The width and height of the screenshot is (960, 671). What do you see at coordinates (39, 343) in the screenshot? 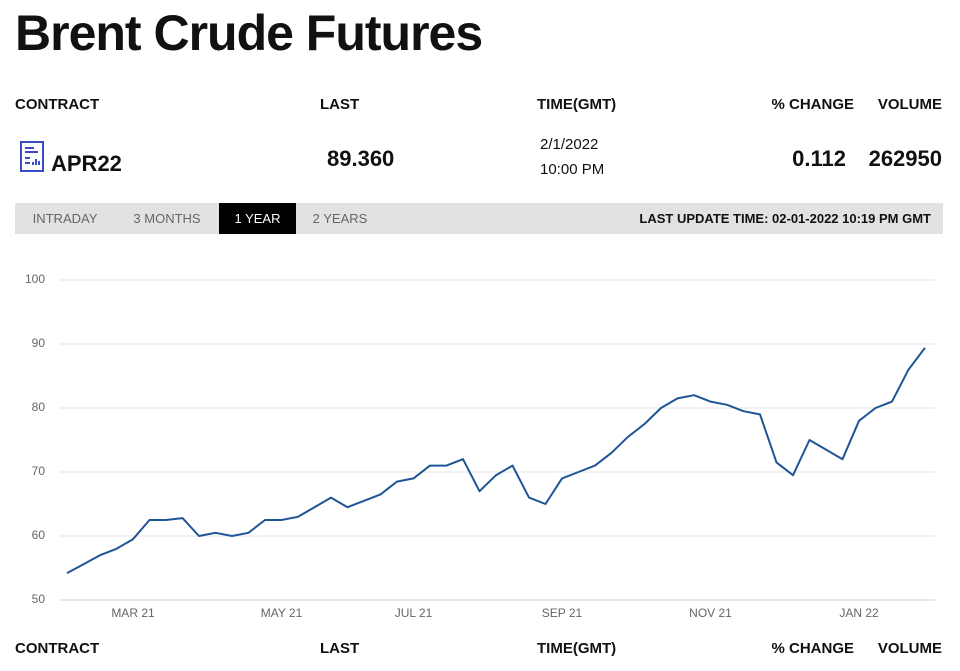
I see `y-tick-label: 90` at bounding box center [39, 343].